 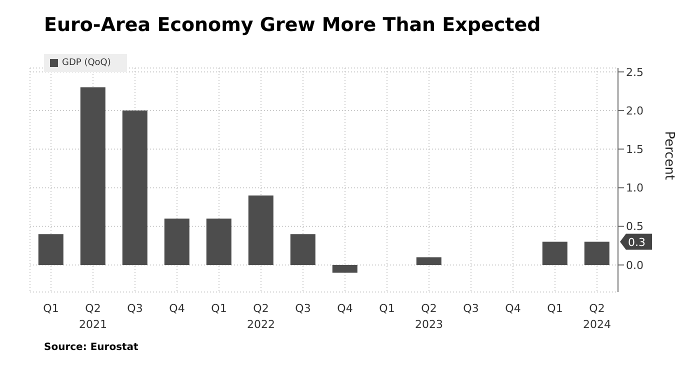 I want to click on x-tick-label: Q2 2021, so click(x=93, y=316).